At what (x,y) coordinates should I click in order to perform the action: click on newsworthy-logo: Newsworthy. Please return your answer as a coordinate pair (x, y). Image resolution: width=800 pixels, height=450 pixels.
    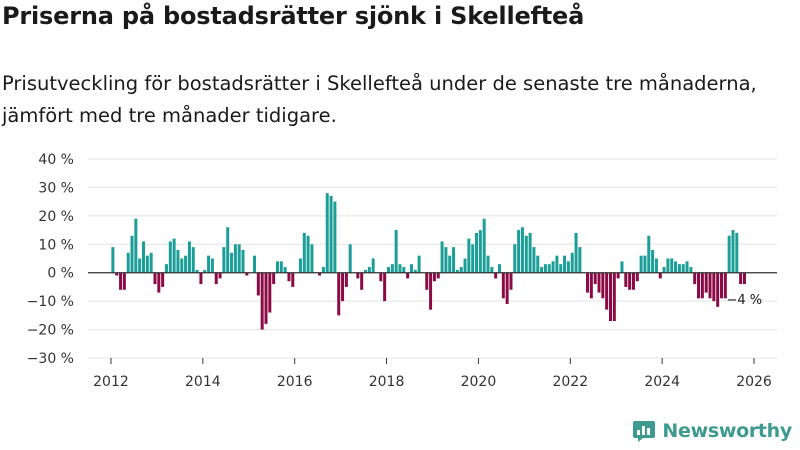
    Looking at the image, I should click on (712, 431).